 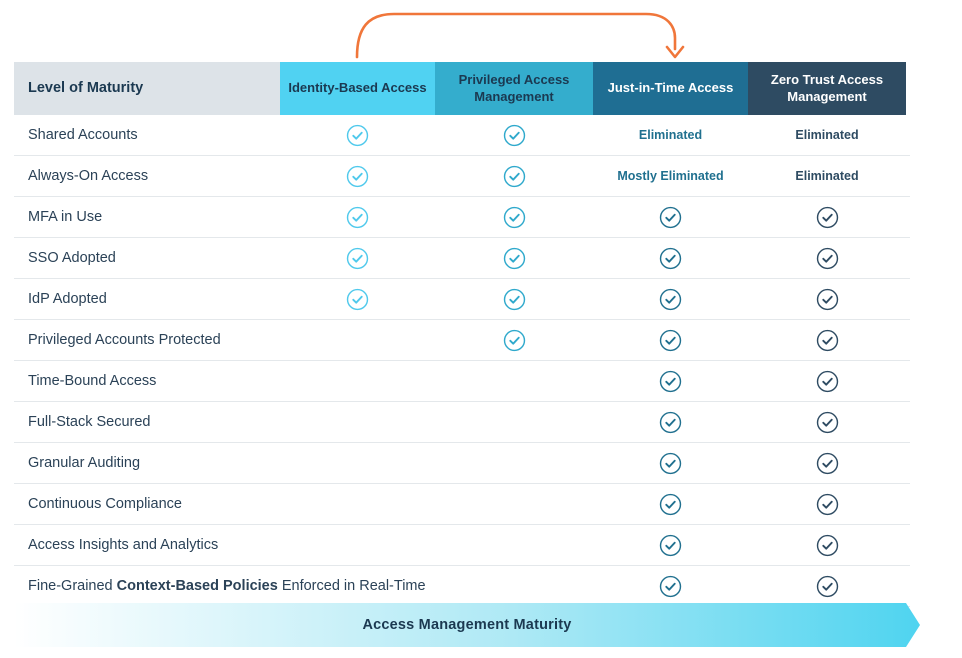 What do you see at coordinates (670, 176) in the screenshot?
I see `cell-just-in-time-access: Mostly Eliminated` at bounding box center [670, 176].